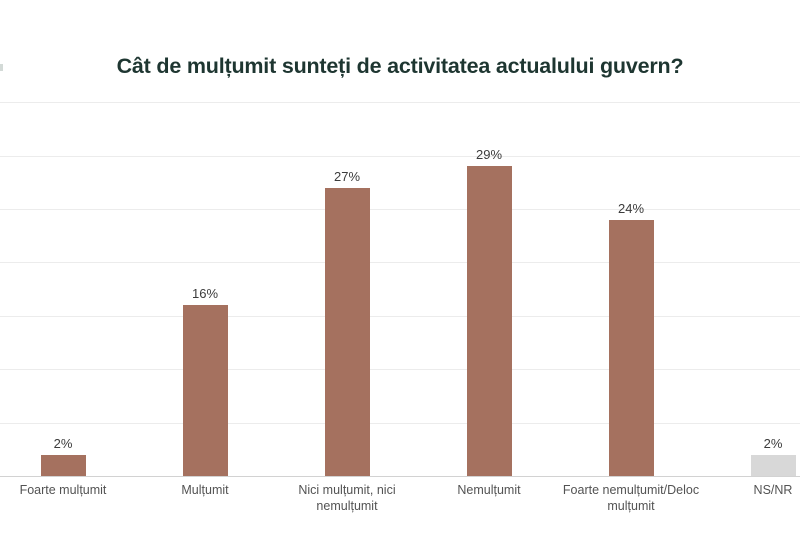  I want to click on bar-value-label: 24%, so click(631, 208).